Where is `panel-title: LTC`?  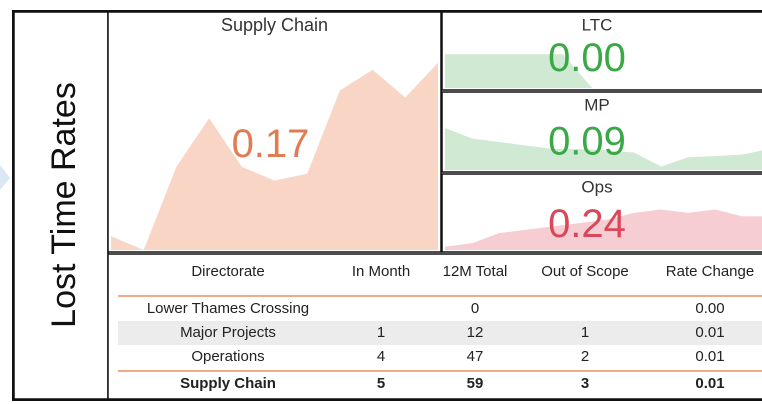 panel-title: LTC is located at coordinates (597, 24).